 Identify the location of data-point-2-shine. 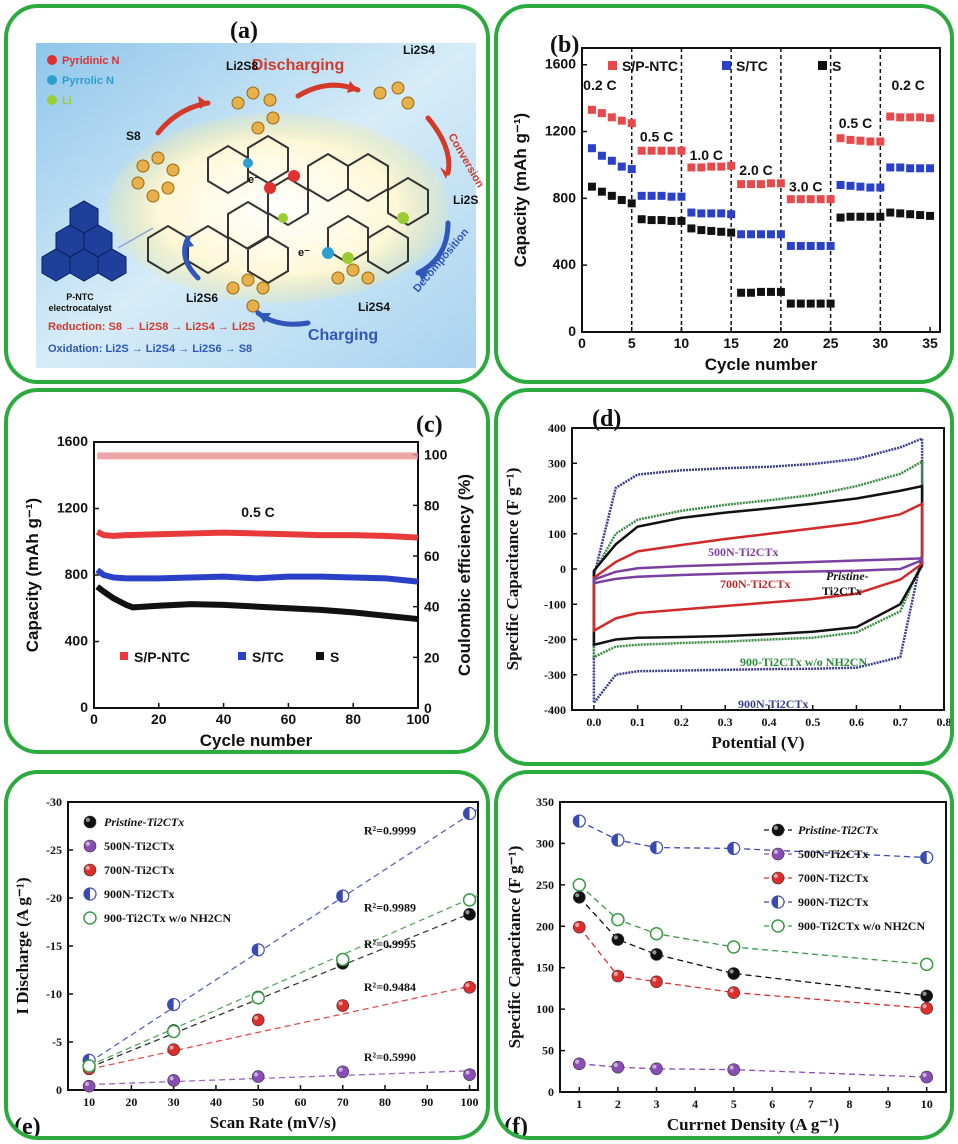
(577, 925).